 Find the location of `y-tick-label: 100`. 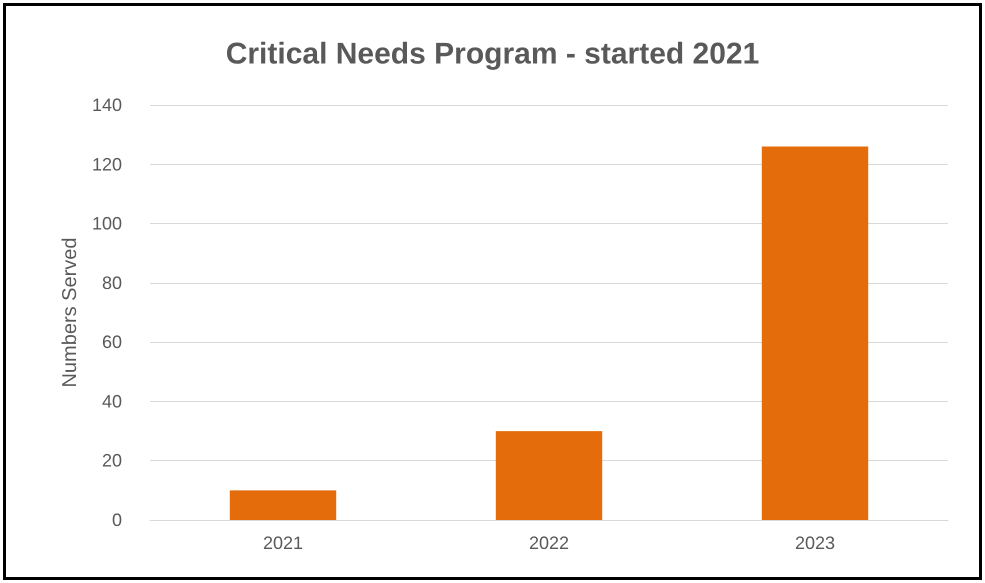

y-tick-label: 100 is located at coordinates (107, 224).